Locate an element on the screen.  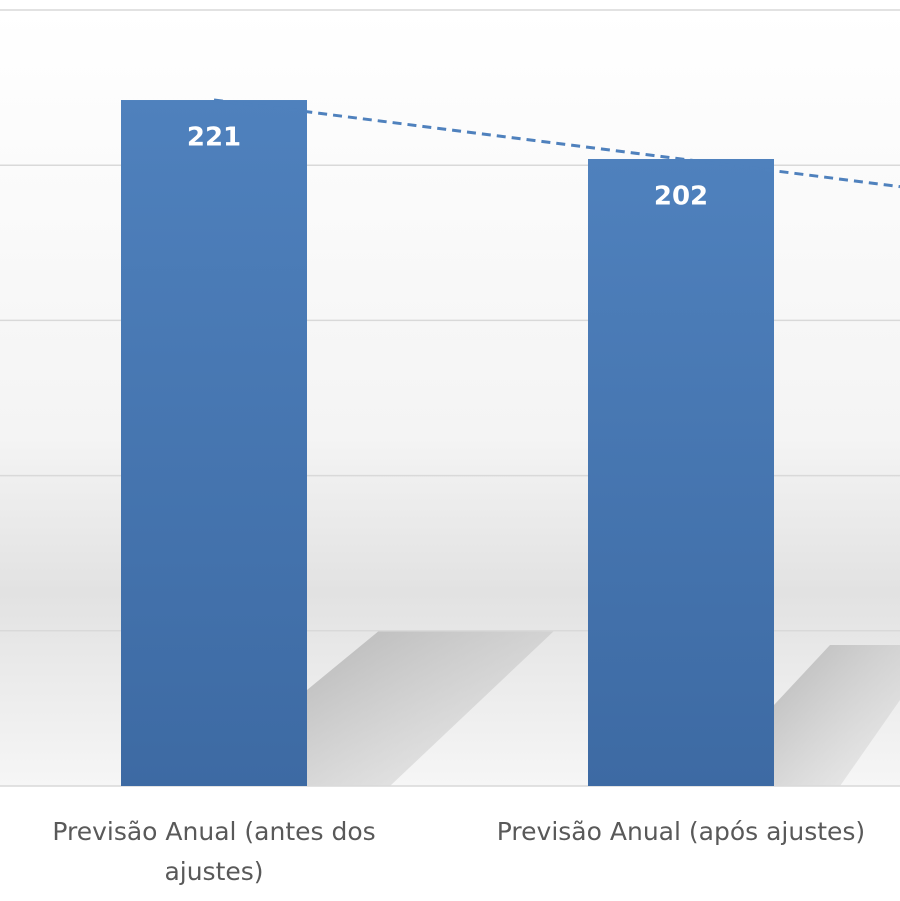
x-tick-label: Previsão Anual (antes dos ajustes) is located at coordinates (214, 851).